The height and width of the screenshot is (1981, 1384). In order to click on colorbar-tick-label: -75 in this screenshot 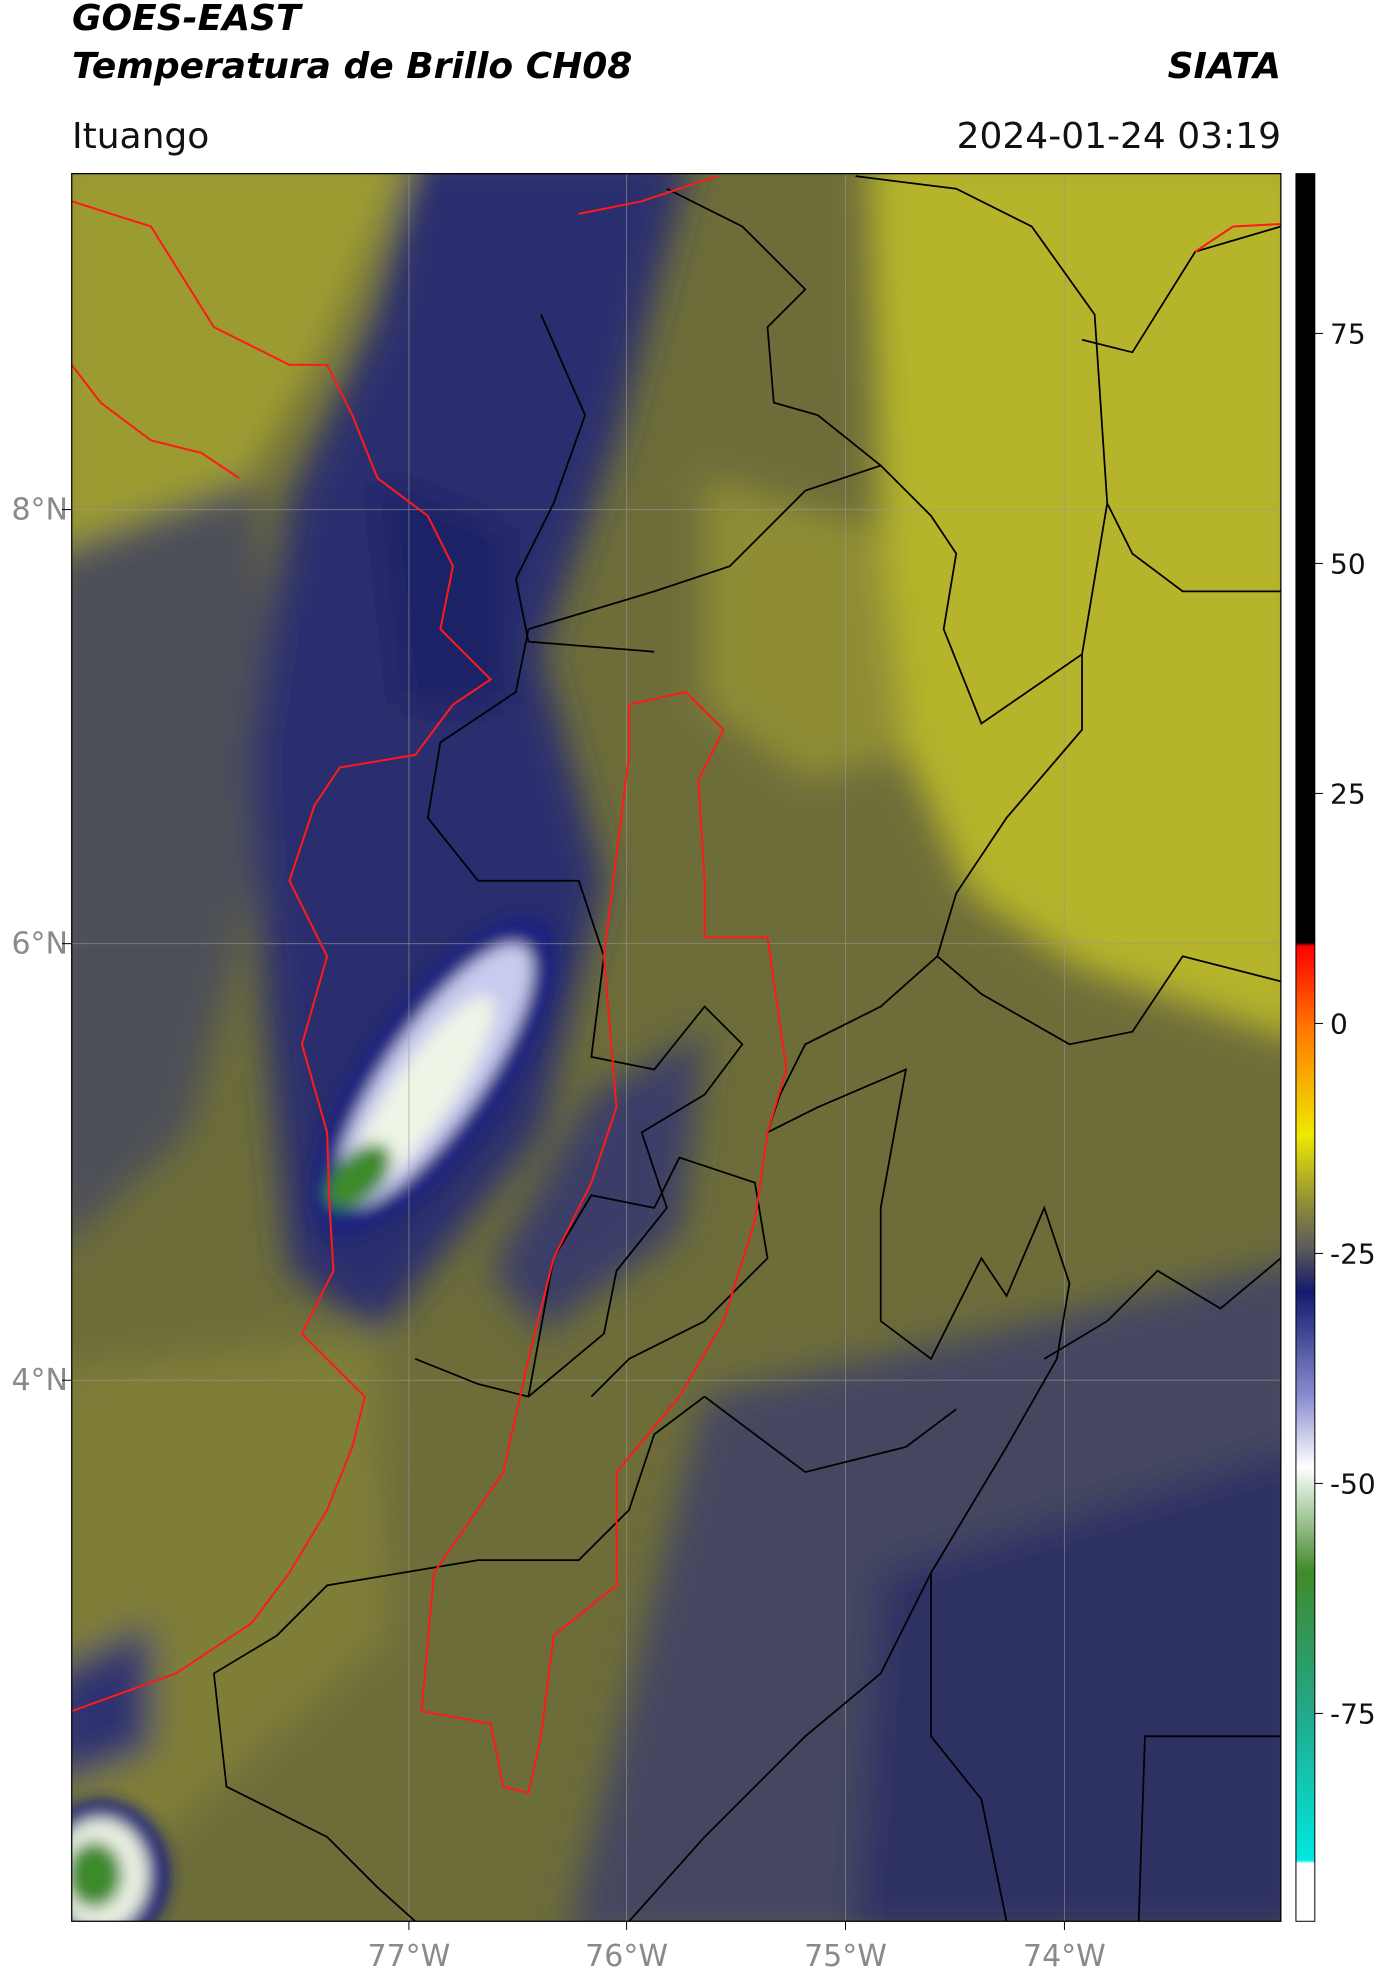, I will do `click(1353, 1713)`.